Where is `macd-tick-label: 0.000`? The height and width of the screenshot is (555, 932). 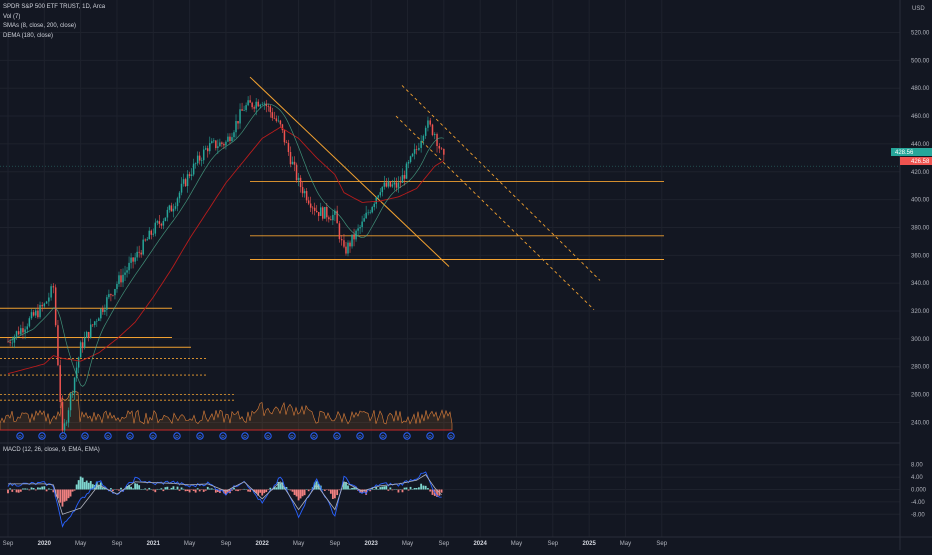
macd-tick-label: 0.000 is located at coordinates (919, 491).